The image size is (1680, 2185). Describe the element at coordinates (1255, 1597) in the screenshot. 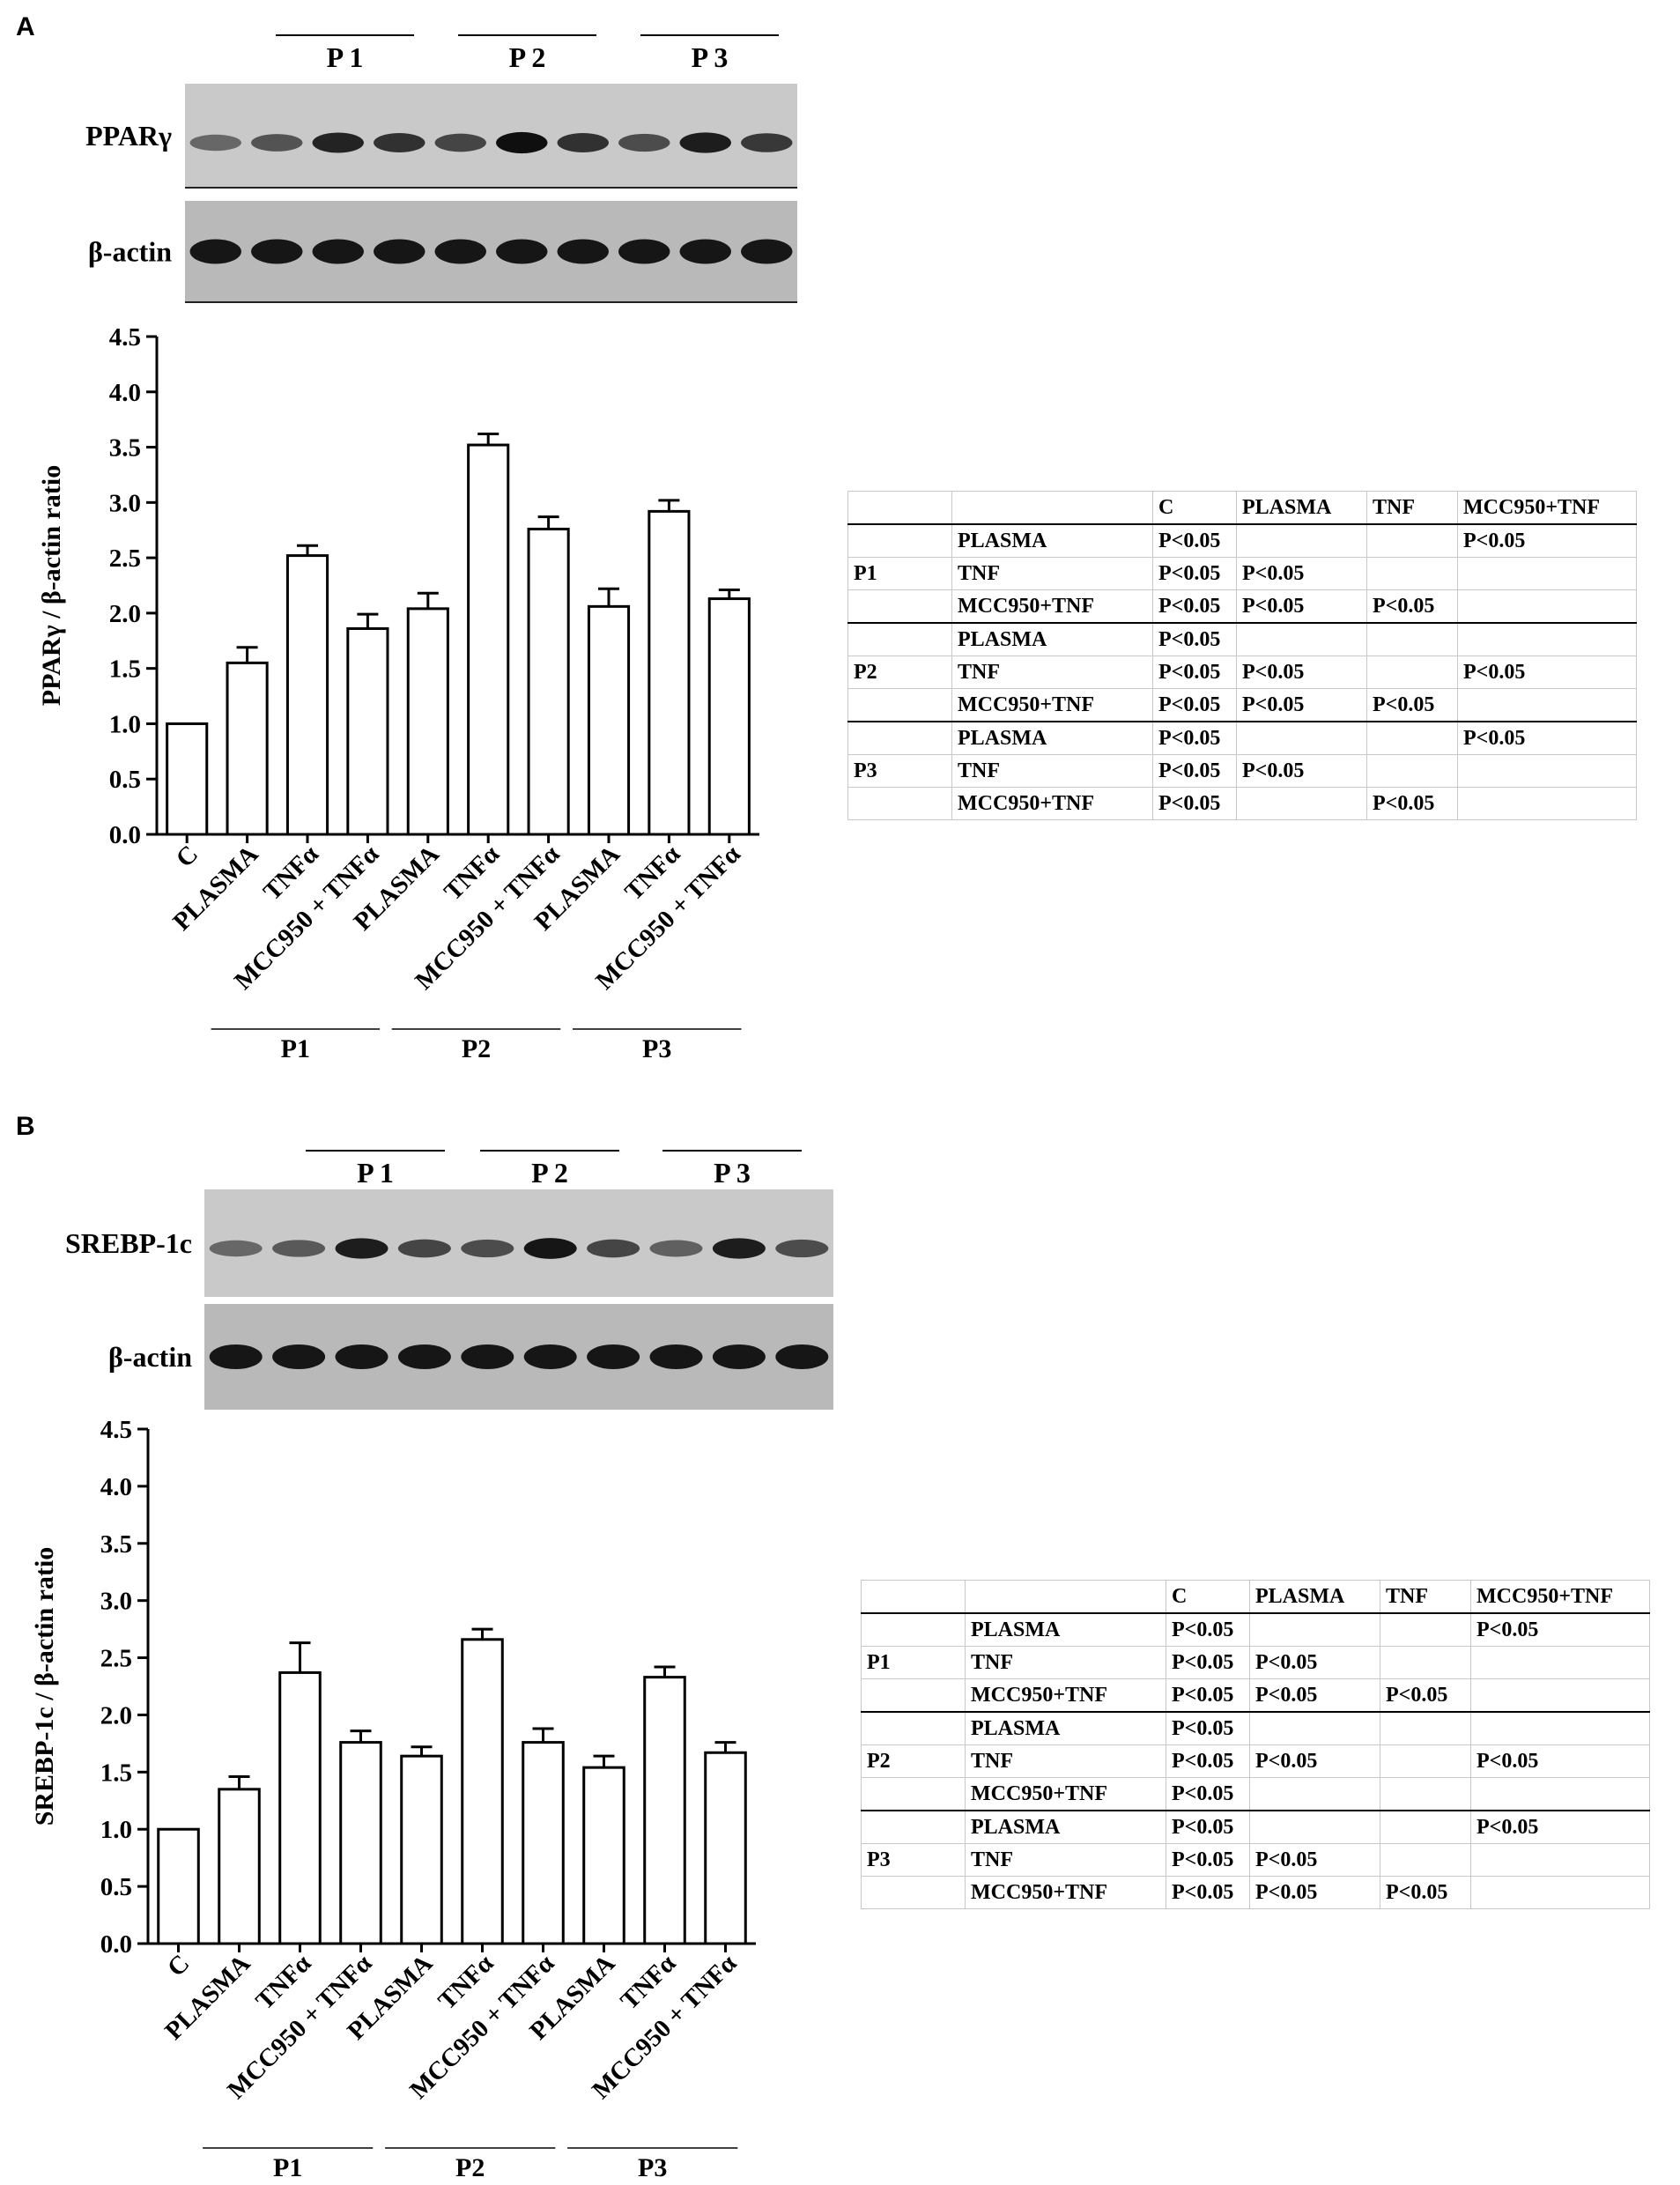

I see `table-header-row: C PLASMA TNF MCC950+TNF` at that location.